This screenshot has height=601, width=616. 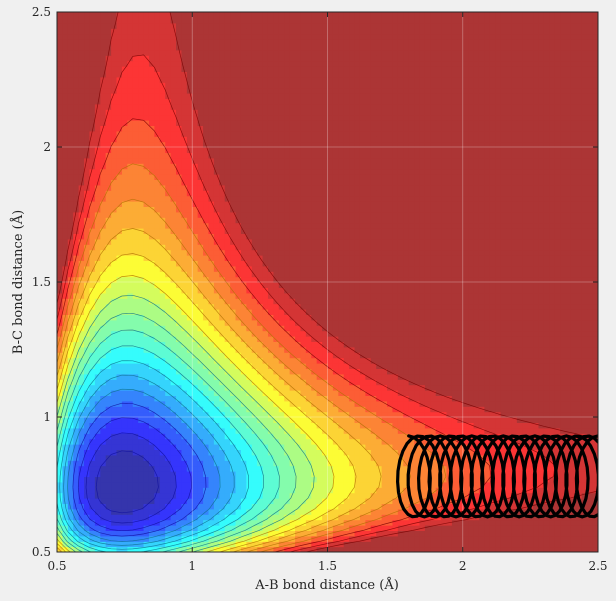 I want to click on x-tick-label: 2, so click(x=463, y=566).